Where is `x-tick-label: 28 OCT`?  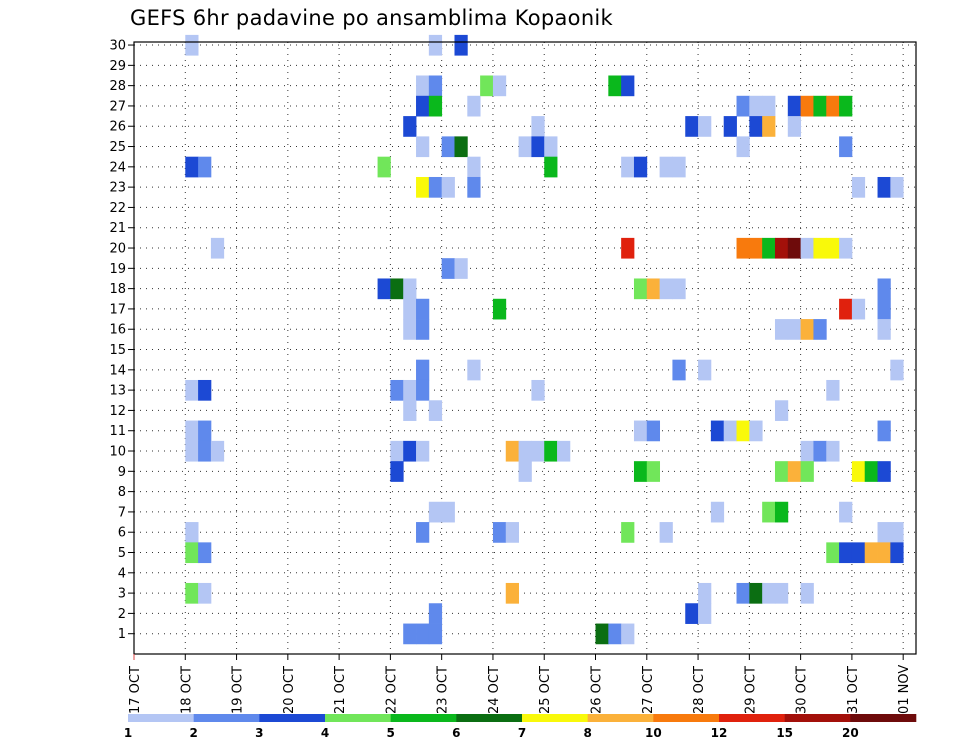 x-tick-label: 28 OCT is located at coordinates (699, 690).